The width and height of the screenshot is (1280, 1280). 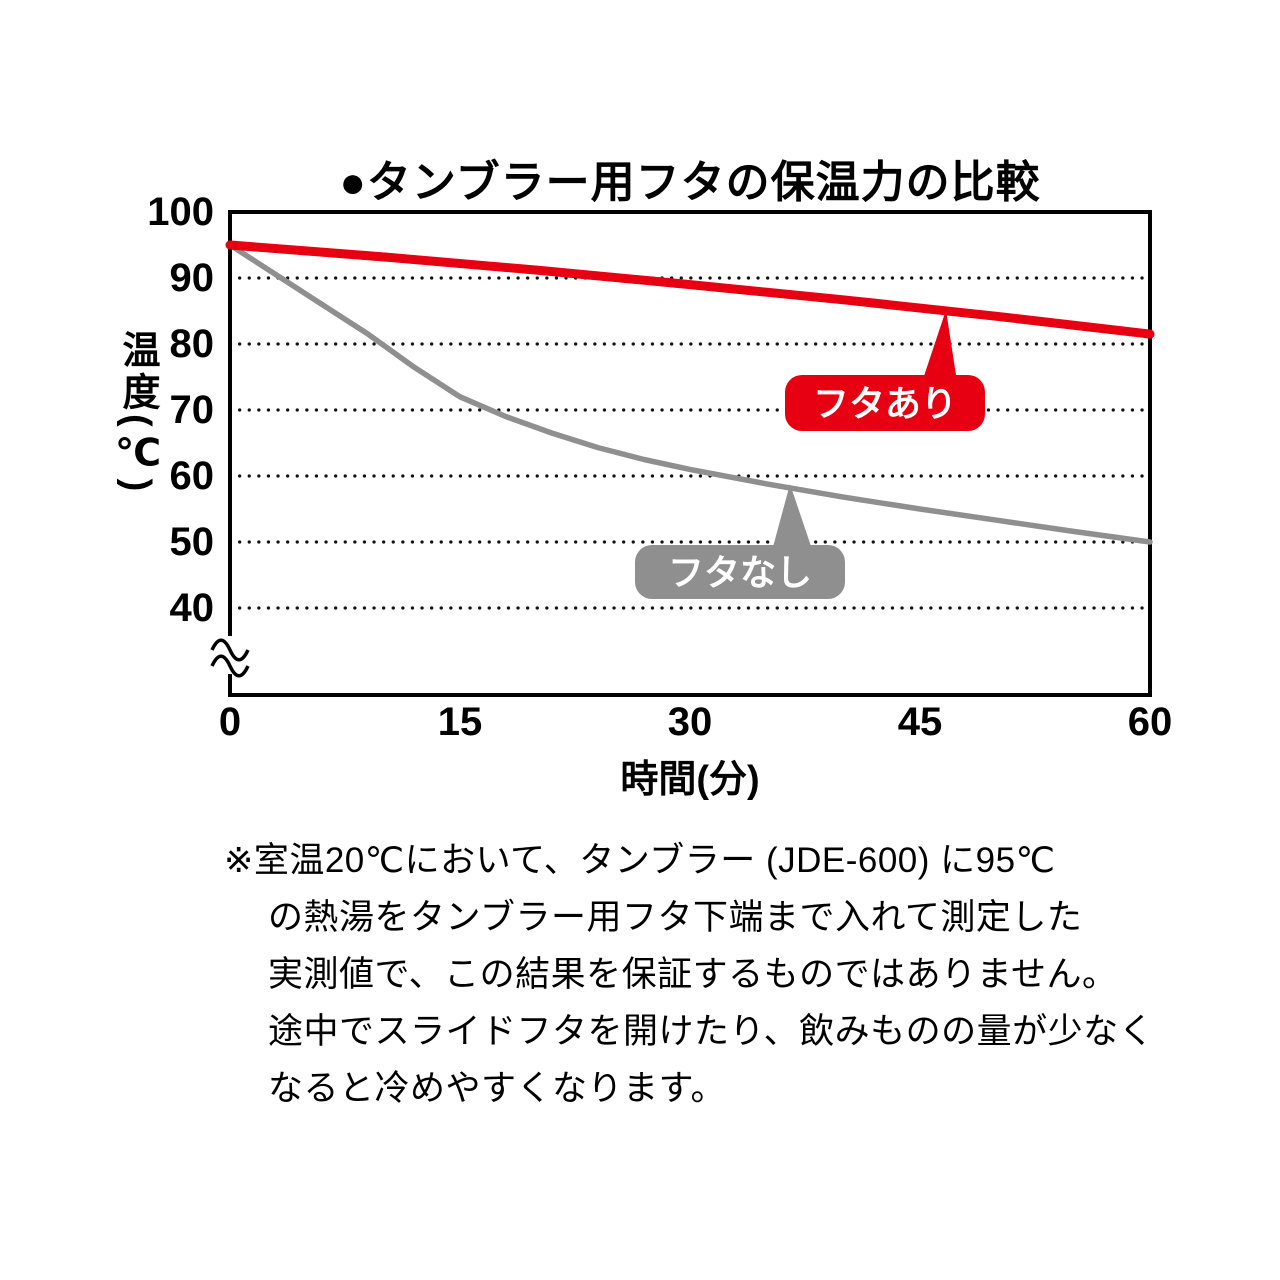 I want to click on x-tick-30: 30, so click(x=690, y=722).